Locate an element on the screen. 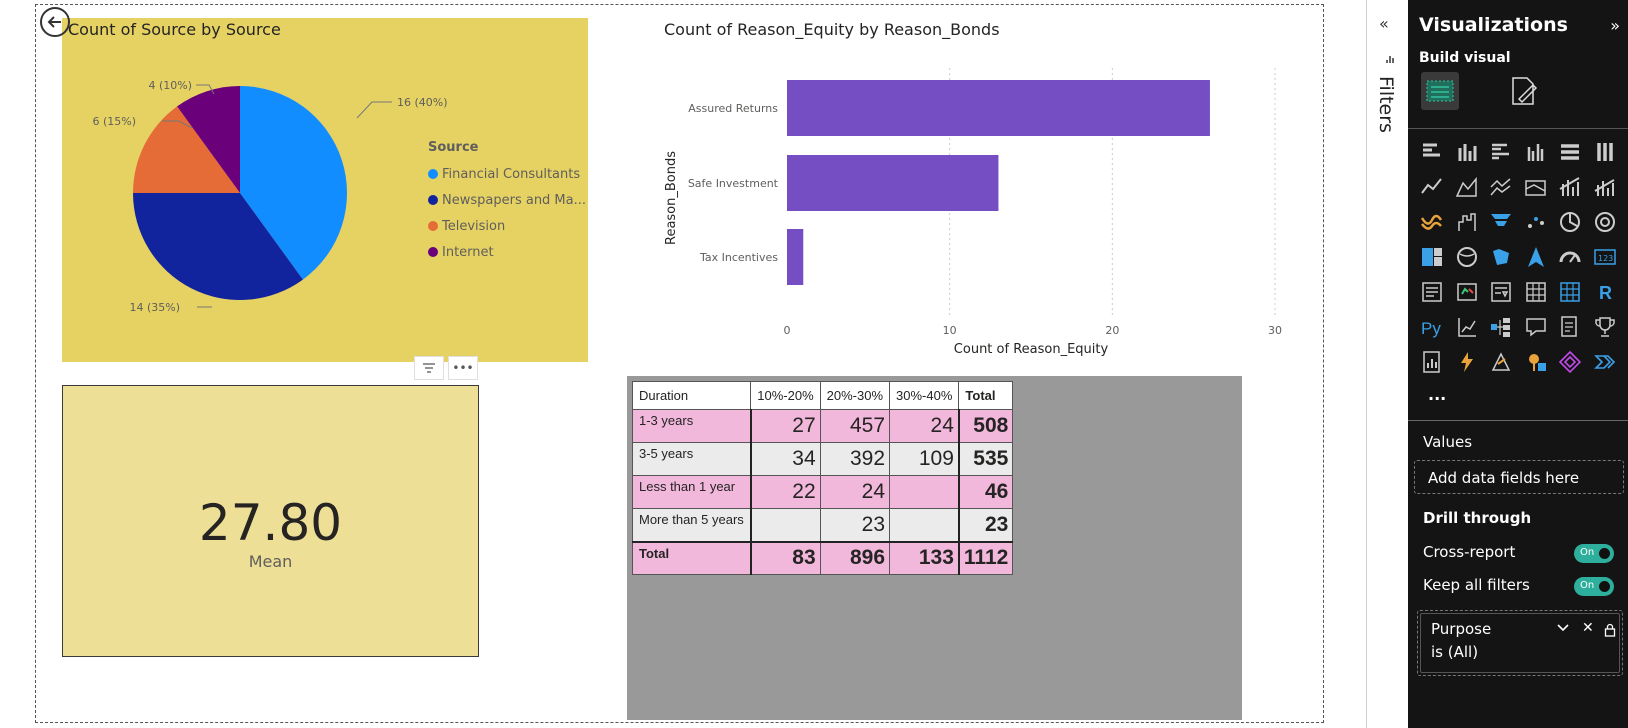 This screenshot has height=728, width=1628. qa-icon is located at coordinates (1536, 327).